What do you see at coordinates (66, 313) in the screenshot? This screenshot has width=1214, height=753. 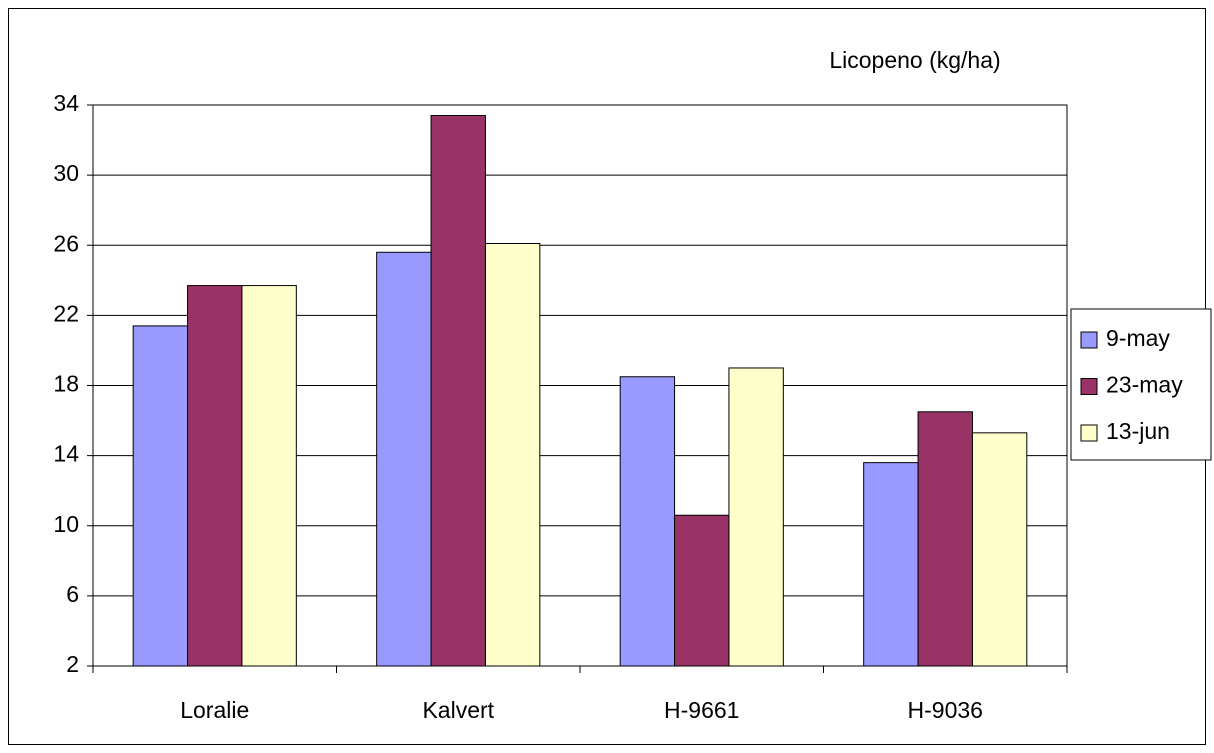 I see `y-tick-label: 22` at bounding box center [66, 313].